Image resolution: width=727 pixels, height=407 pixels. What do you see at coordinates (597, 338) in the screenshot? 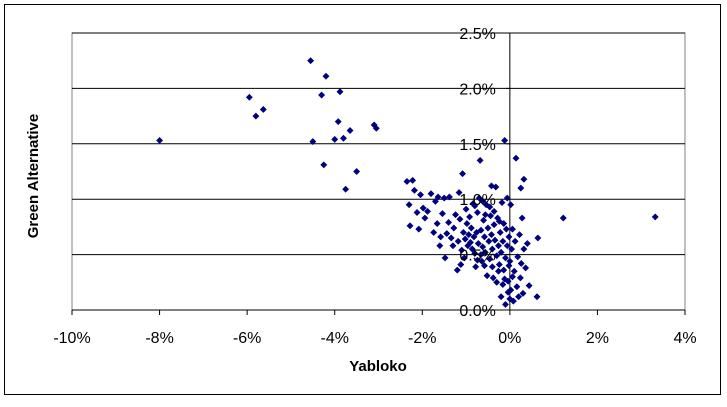
I see `x-tick-label: 2%` at bounding box center [597, 338].